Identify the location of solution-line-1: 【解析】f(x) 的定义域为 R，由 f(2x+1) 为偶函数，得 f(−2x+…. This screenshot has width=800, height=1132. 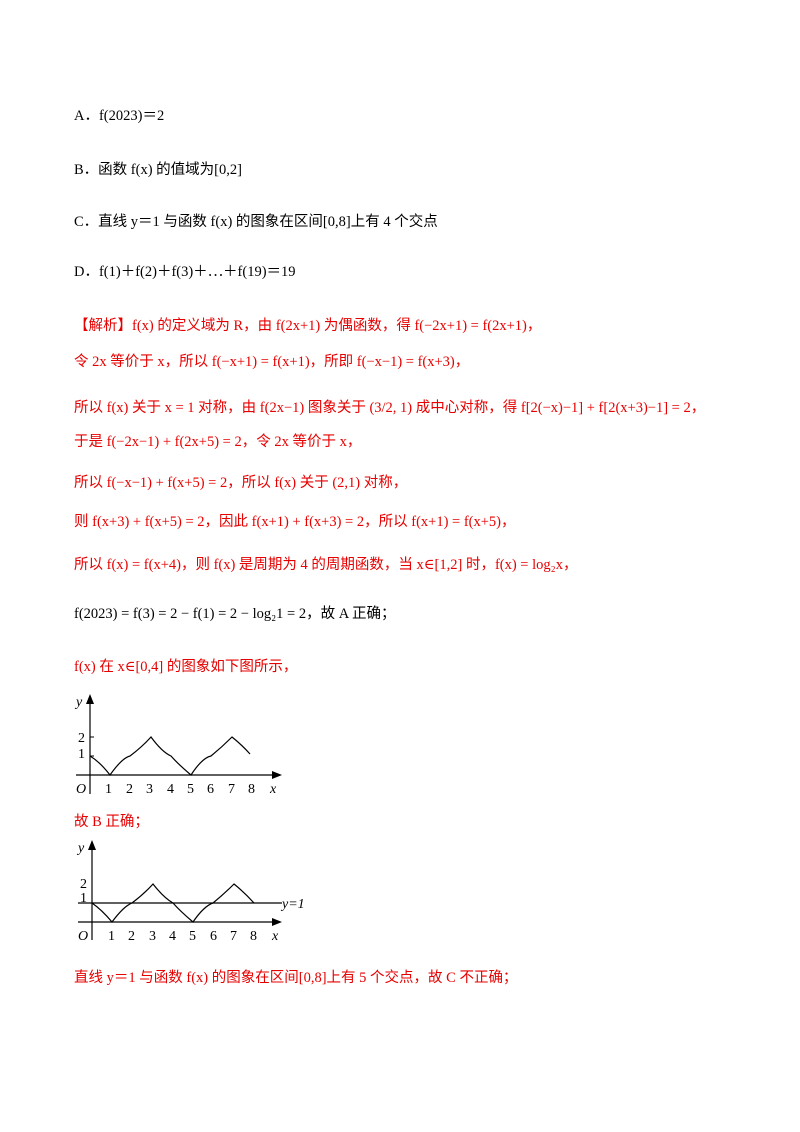
(308, 326).